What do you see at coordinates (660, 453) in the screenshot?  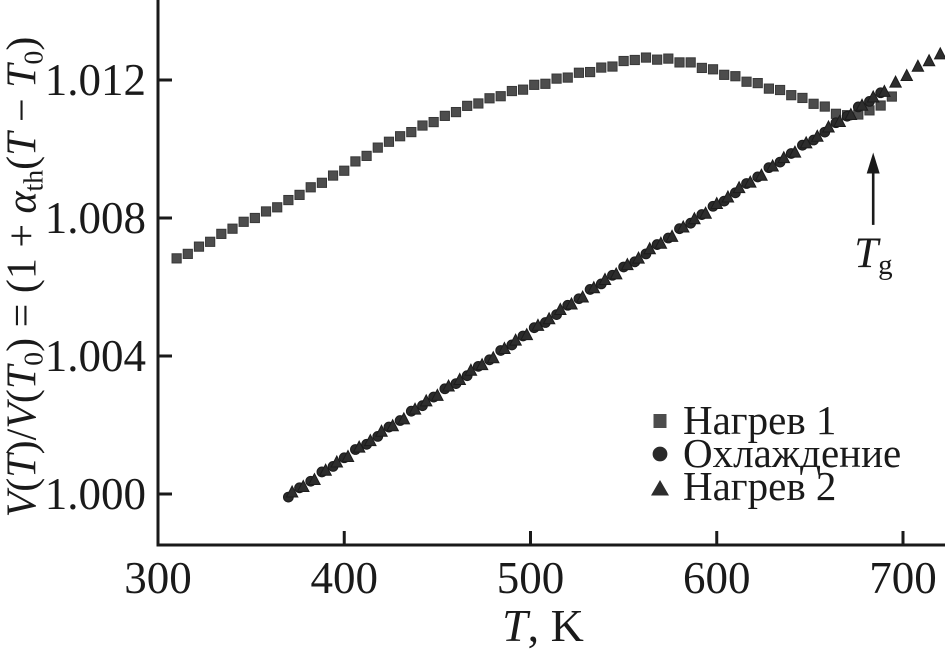 I see `circle-marker-icon` at bounding box center [660, 453].